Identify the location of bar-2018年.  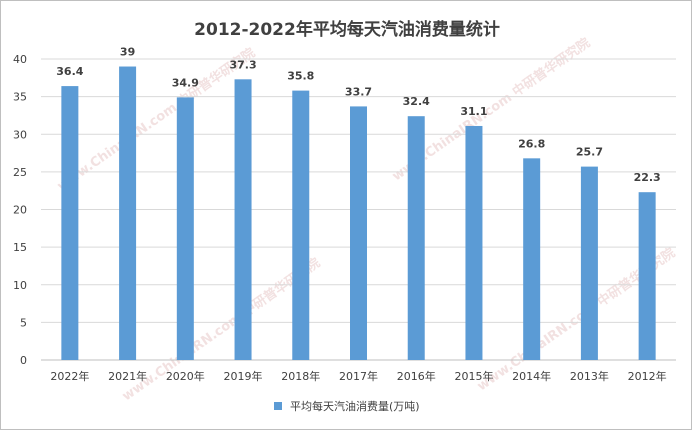
(301, 225).